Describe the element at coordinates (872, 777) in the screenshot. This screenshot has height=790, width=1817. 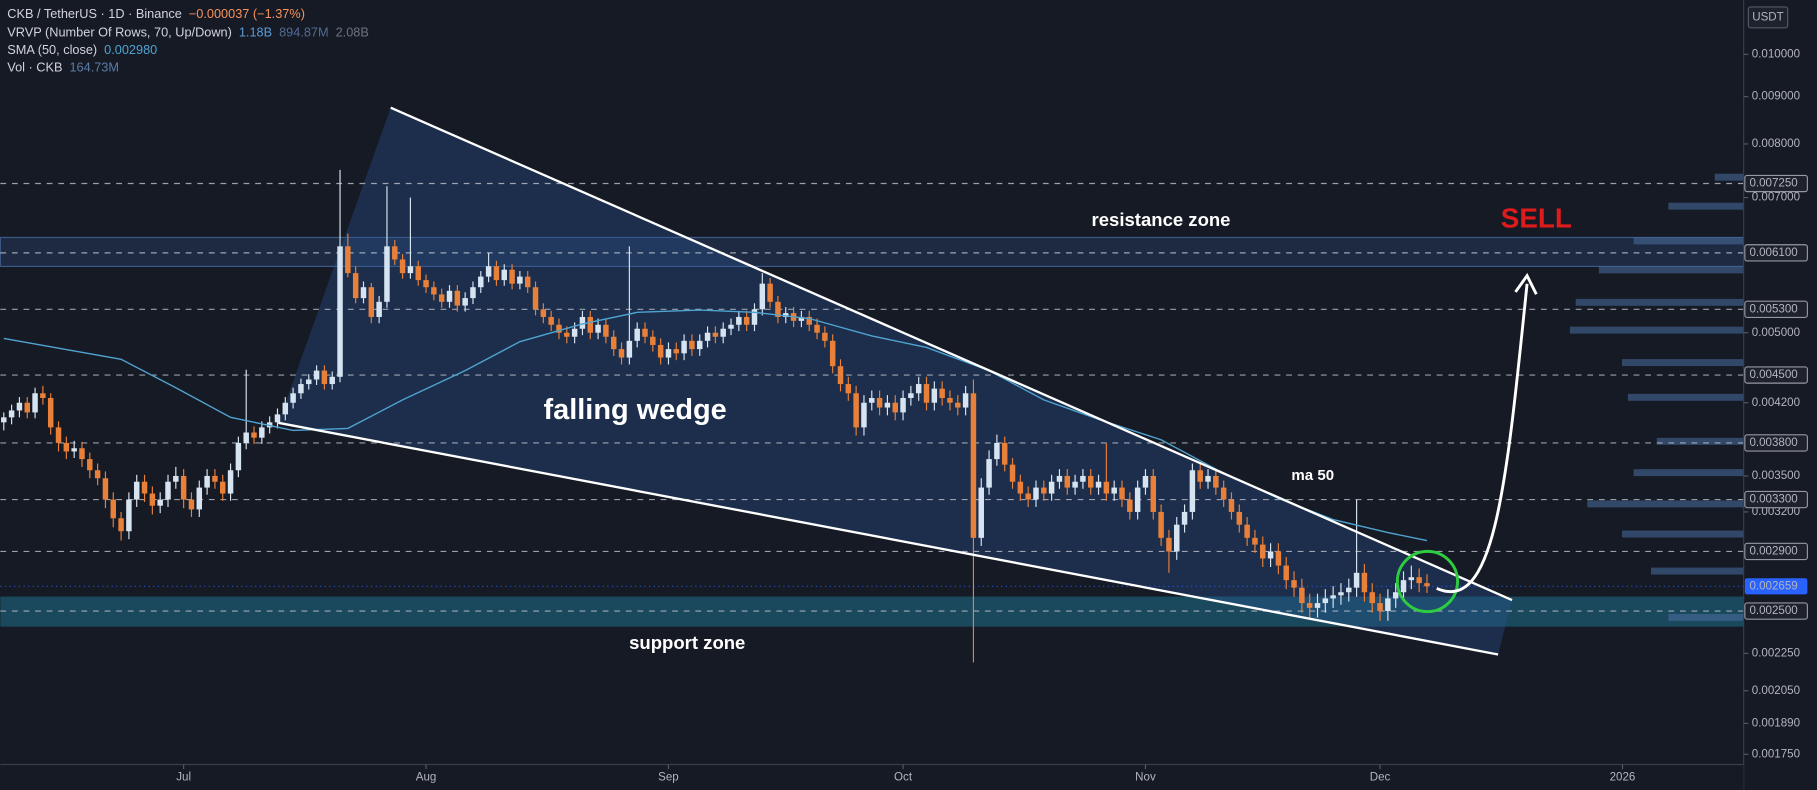
I see `time-axis-bg` at that location.